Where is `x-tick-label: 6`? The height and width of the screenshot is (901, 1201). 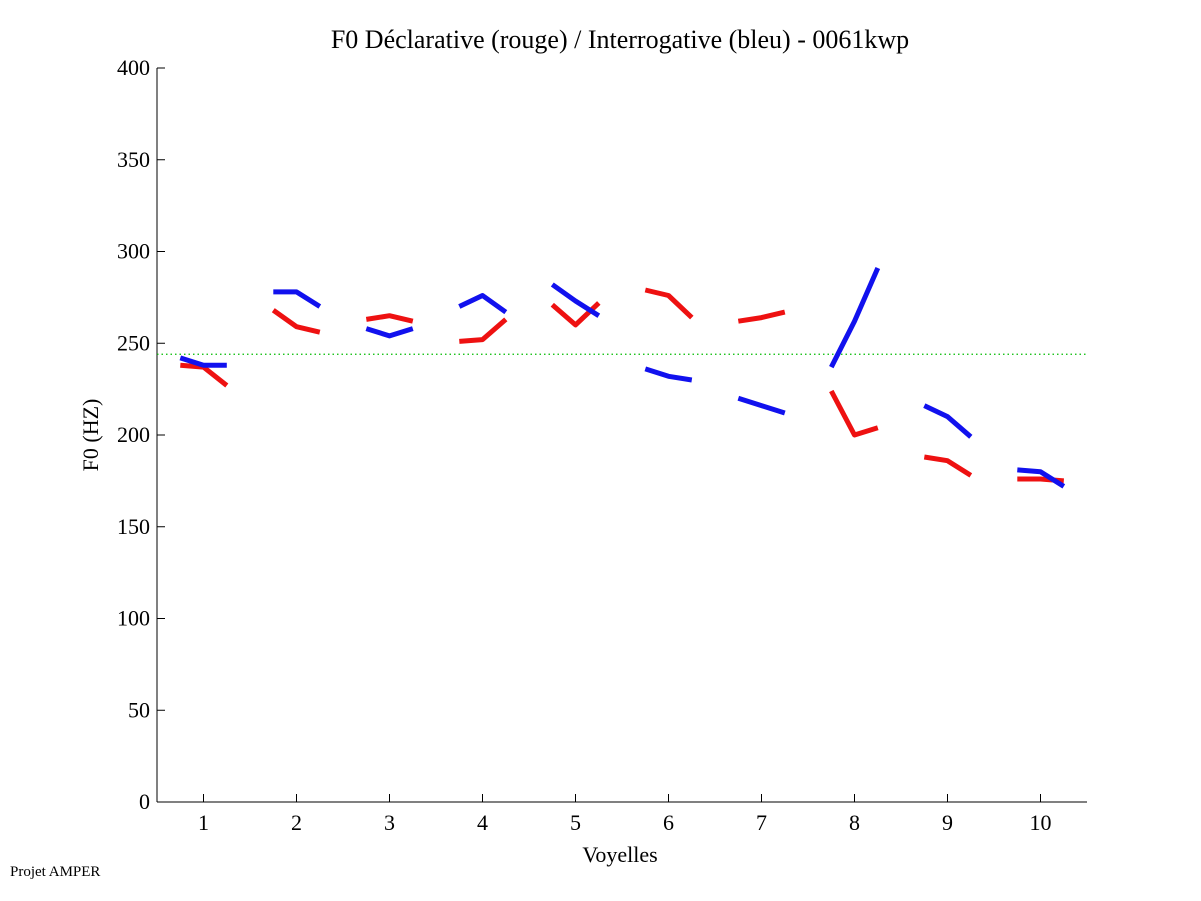
x-tick-label: 6 is located at coordinates (668, 822).